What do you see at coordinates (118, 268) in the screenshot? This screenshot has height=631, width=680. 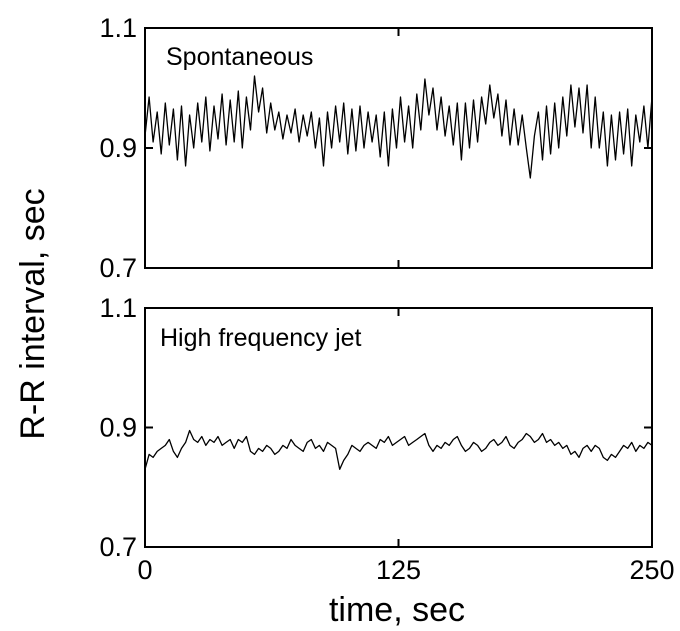 I see `panel-0-ytick-label-0: 0.7` at bounding box center [118, 268].